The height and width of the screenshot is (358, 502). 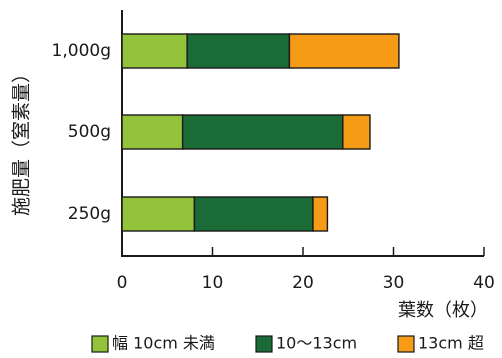 What do you see at coordinates (394, 283) in the screenshot?
I see `x-tick-label-3: 30` at bounding box center [394, 283].